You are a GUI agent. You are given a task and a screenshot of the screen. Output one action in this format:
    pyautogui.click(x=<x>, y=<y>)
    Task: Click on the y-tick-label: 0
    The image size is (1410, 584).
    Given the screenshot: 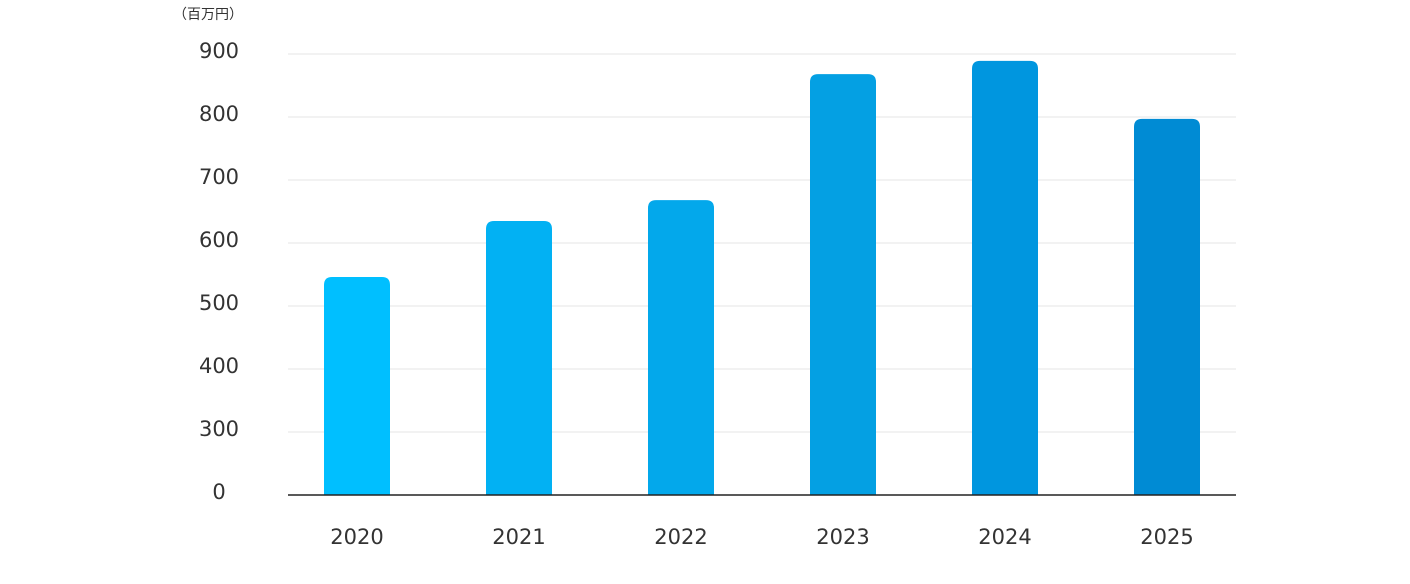 What is the action you would take?
    pyautogui.click(x=218, y=492)
    